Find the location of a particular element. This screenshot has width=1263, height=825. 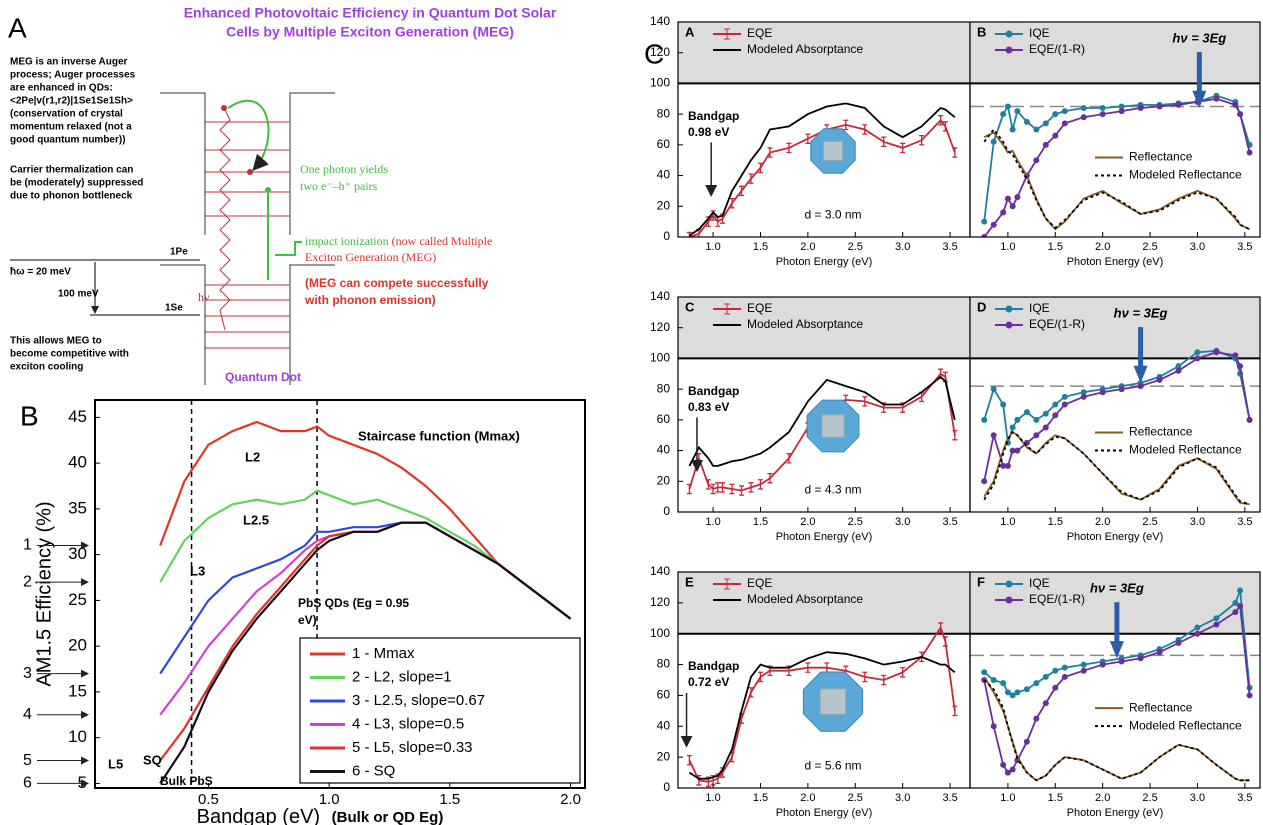

legend-label: Modeled Absorptance is located at coordinates (805, 599).